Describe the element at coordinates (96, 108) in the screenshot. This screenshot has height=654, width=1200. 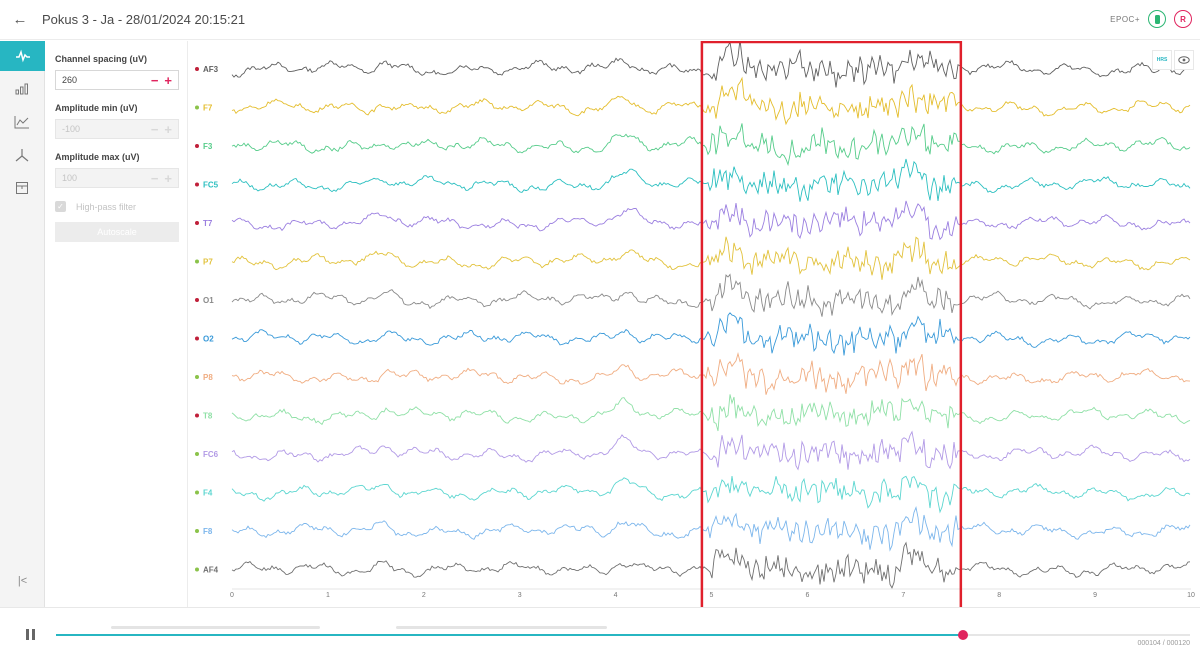
I see `amplitude-min-label: Amplitude min (uV)` at that location.